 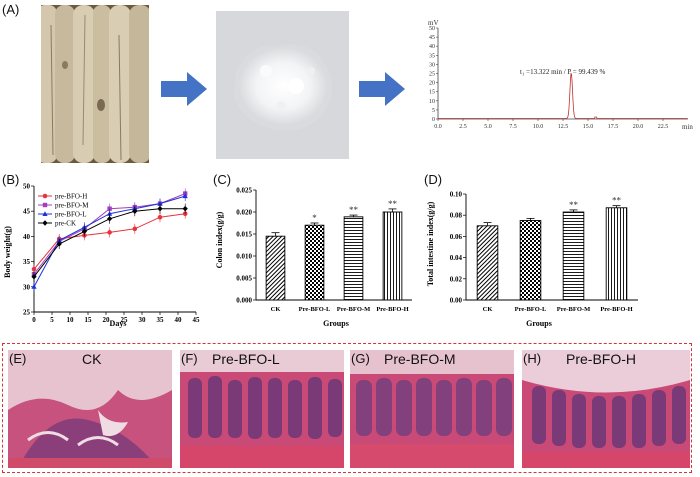 What do you see at coordinates (244, 235) in the screenshot?
I see `chart-c-ytick-label: 0.015` at bounding box center [244, 235].